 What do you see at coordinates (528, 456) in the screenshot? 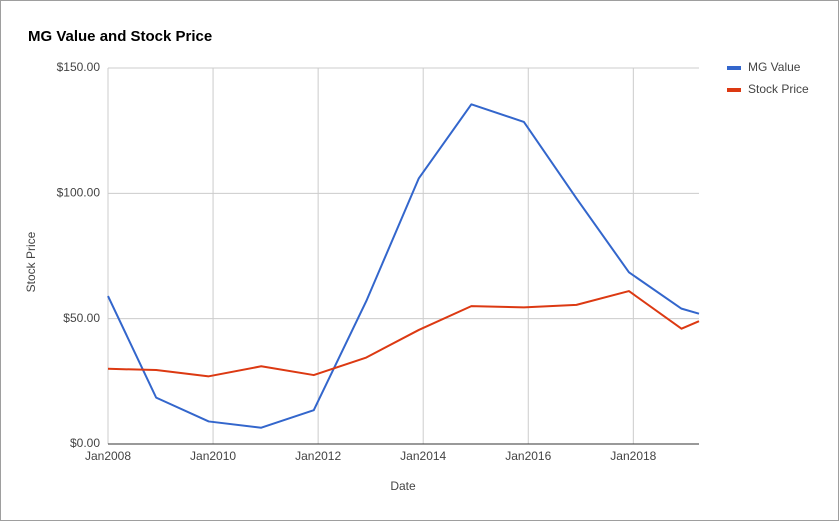
I see `x-tick-label: Jan2016` at bounding box center [528, 456].